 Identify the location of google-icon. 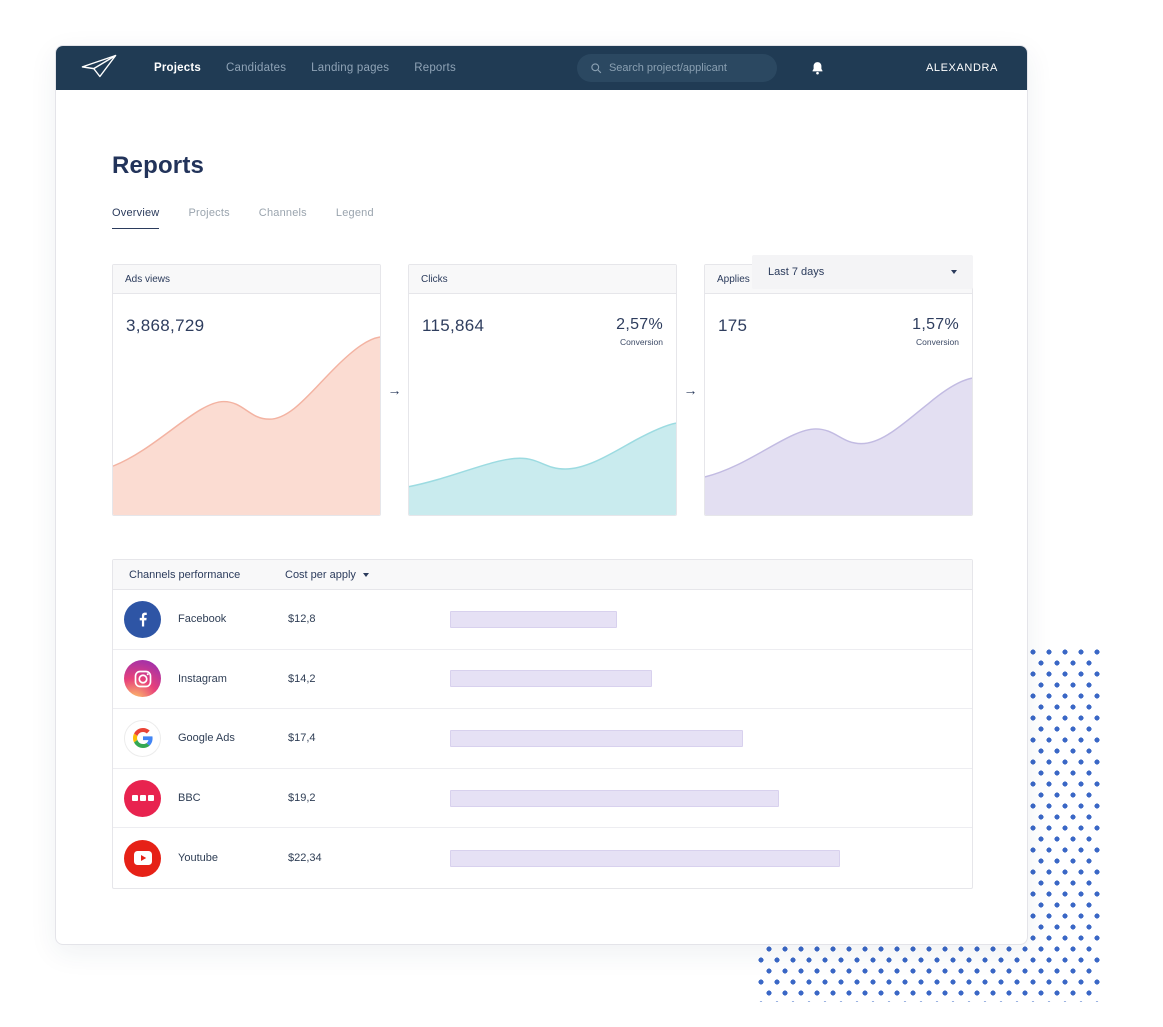
(142, 738).